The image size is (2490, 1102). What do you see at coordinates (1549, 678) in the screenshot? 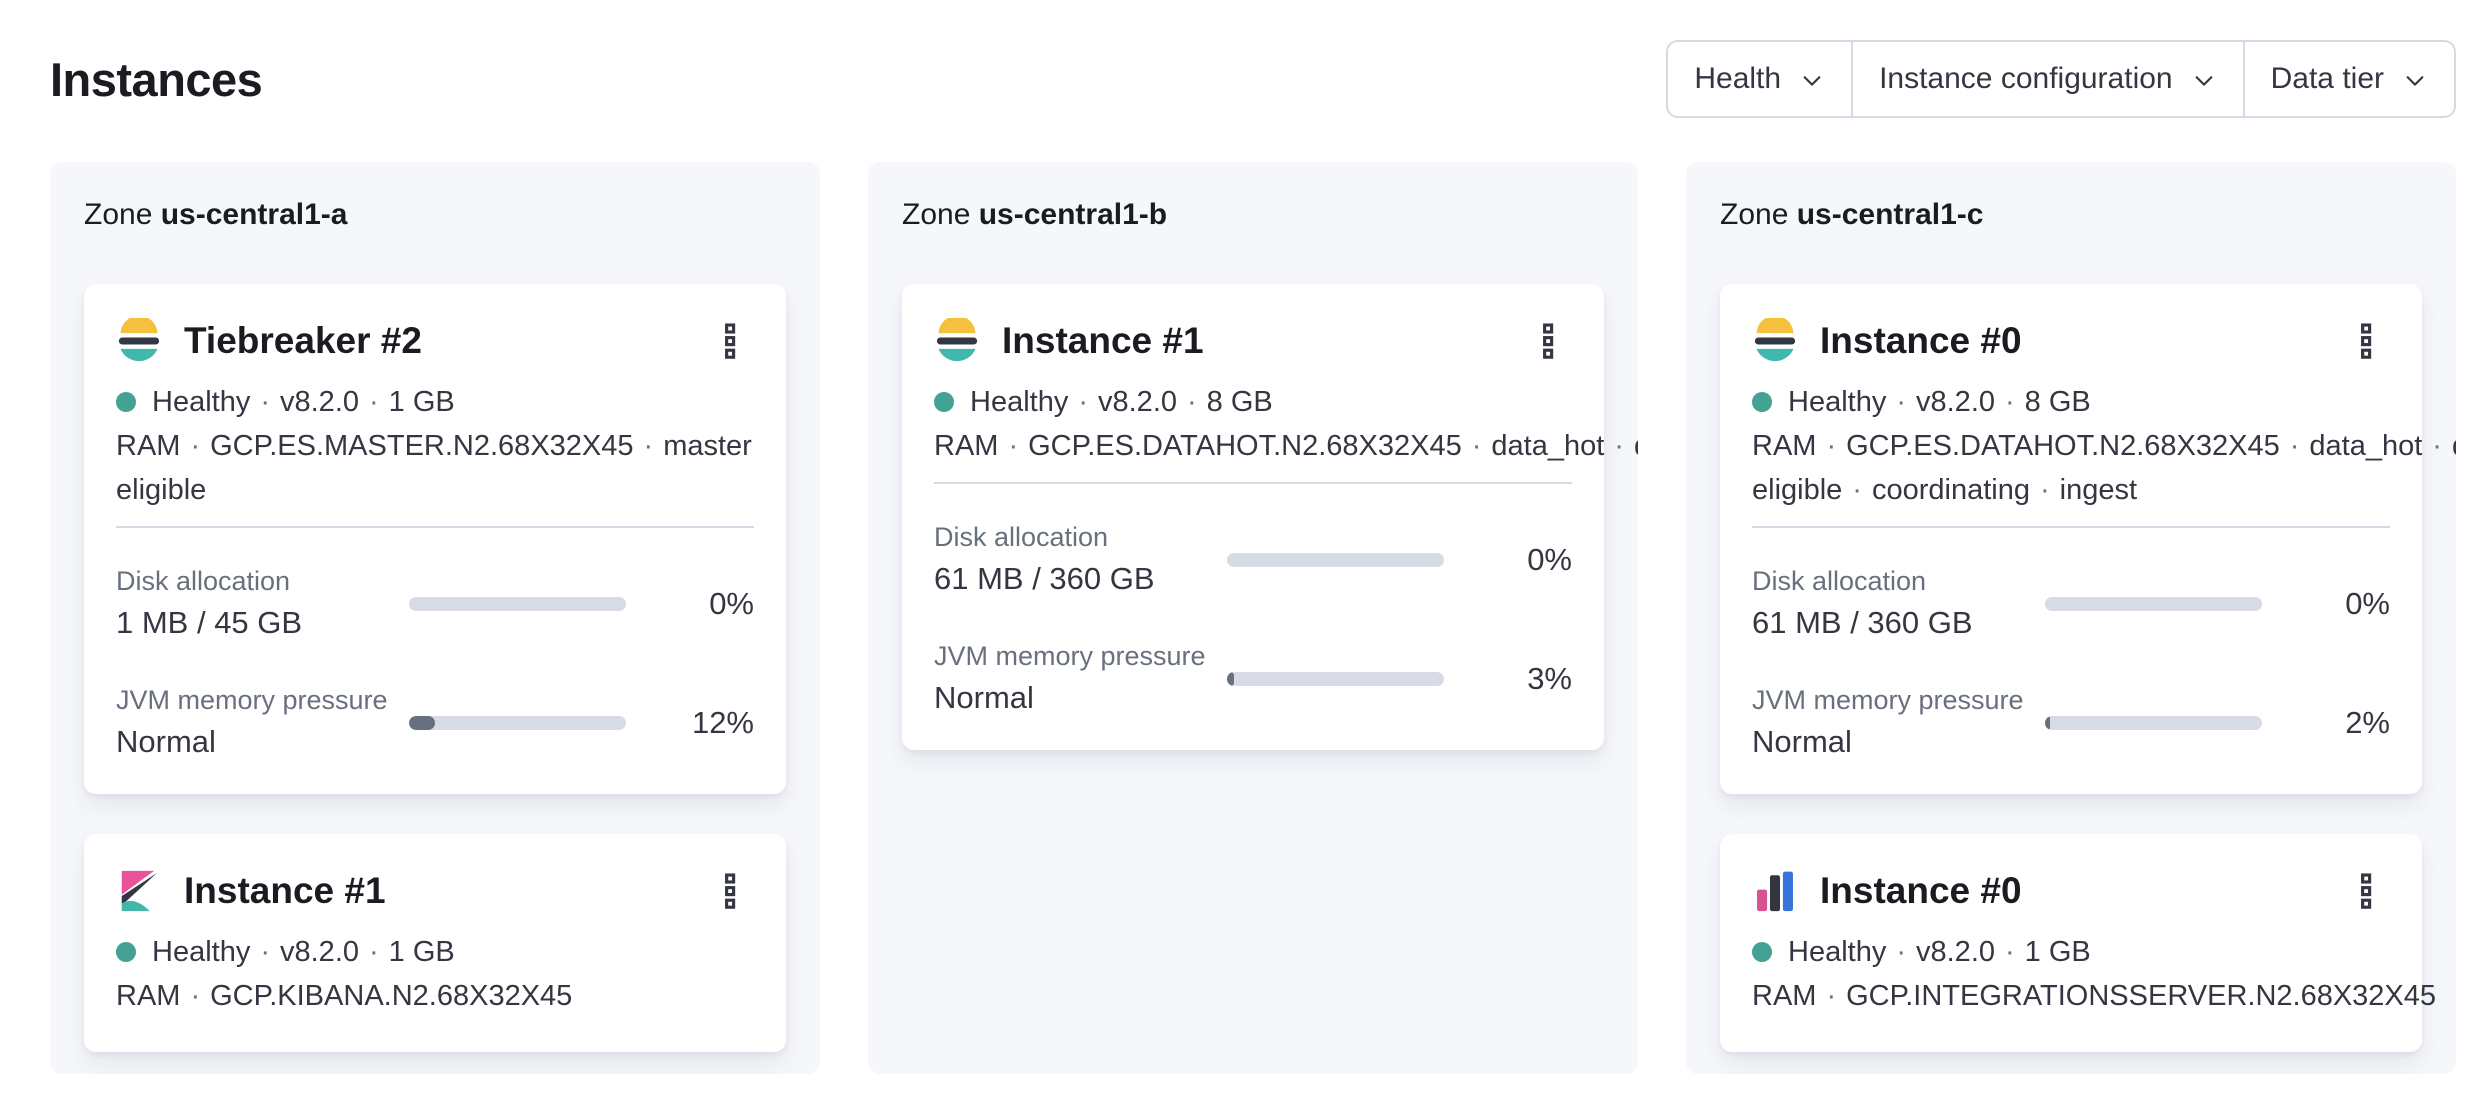
I see `metric-percent: 3%` at bounding box center [1549, 678].